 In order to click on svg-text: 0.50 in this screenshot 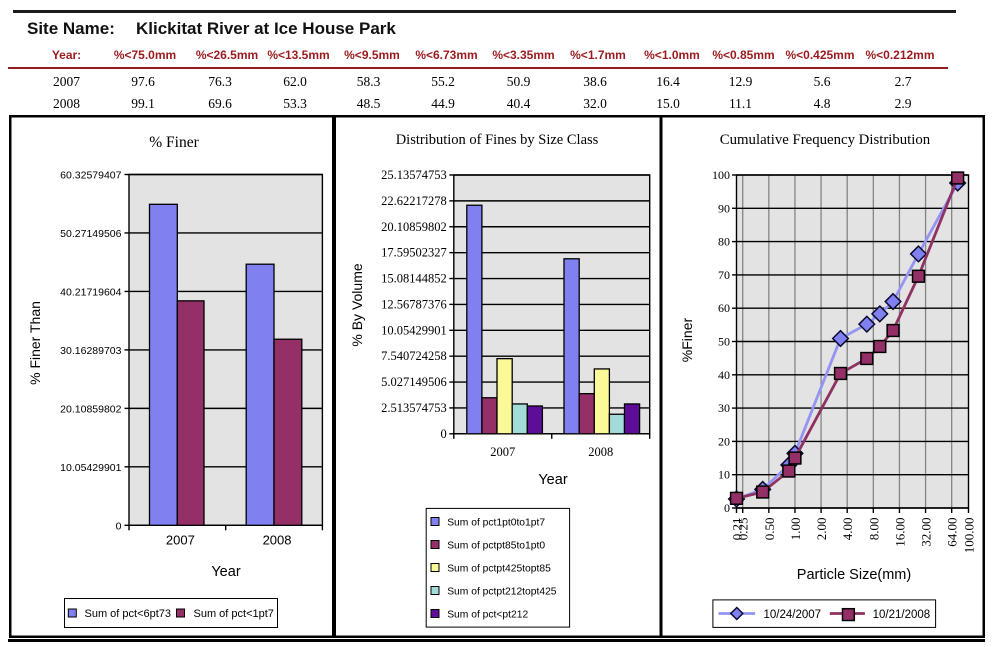, I will do `click(769, 529)`.